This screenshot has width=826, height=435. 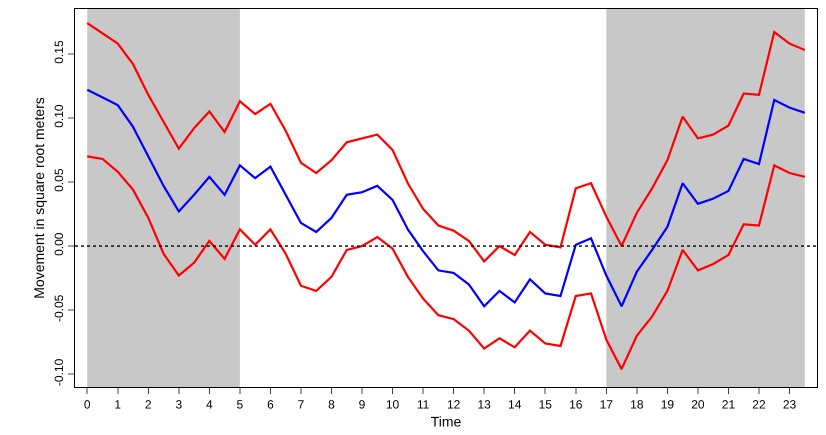 I want to click on x-tick-label: 19, so click(x=667, y=404).